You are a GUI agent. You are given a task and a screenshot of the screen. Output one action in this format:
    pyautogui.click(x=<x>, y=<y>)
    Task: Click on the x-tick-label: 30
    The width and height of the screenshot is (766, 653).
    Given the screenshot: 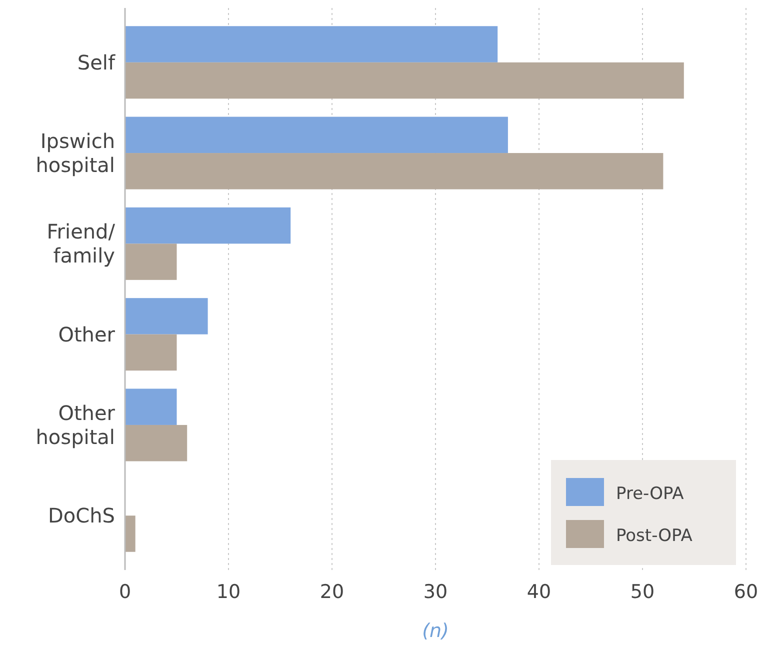 What is the action you would take?
    pyautogui.click(x=435, y=592)
    